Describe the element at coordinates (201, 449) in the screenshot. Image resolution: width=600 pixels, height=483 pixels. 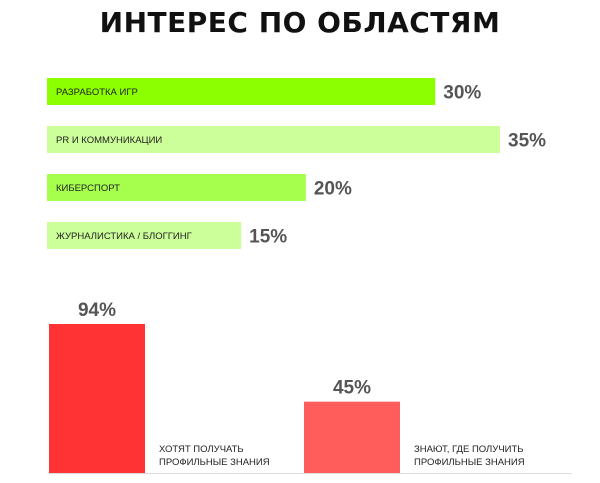
I see `vbar-caption-1-line-1: ХОТЯТ ПОЛУЧАТЬ` at that location.